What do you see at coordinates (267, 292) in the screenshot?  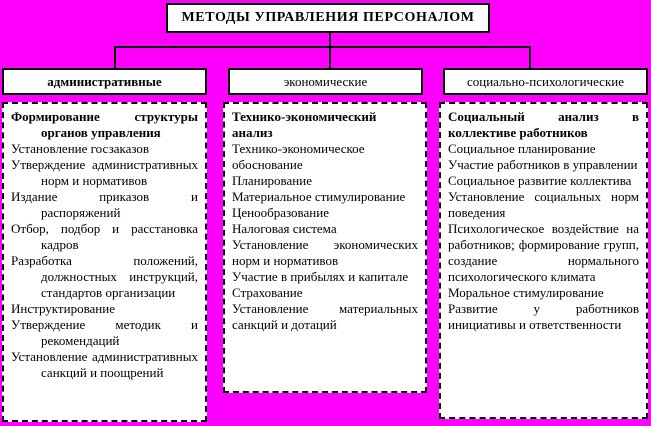 I see `list-item: Страхование` at bounding box center [267, 292].